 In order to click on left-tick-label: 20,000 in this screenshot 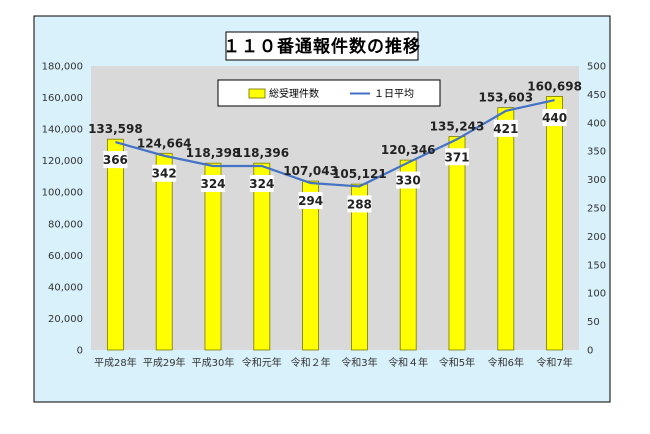, I will do `click(65, 319)`.